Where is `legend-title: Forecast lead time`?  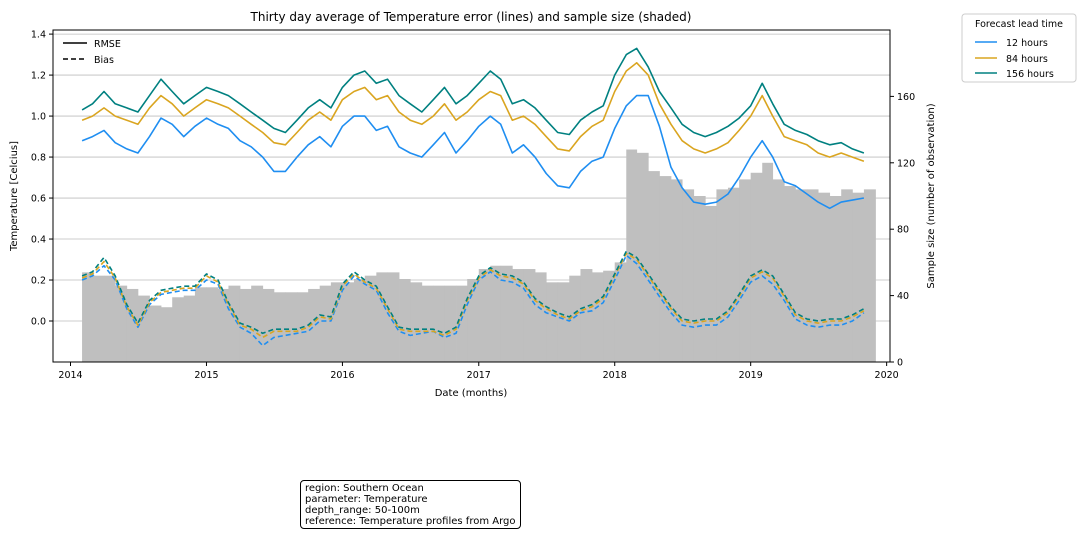 legend-title: Forecast lead time is located at coordinates (1019, 24).